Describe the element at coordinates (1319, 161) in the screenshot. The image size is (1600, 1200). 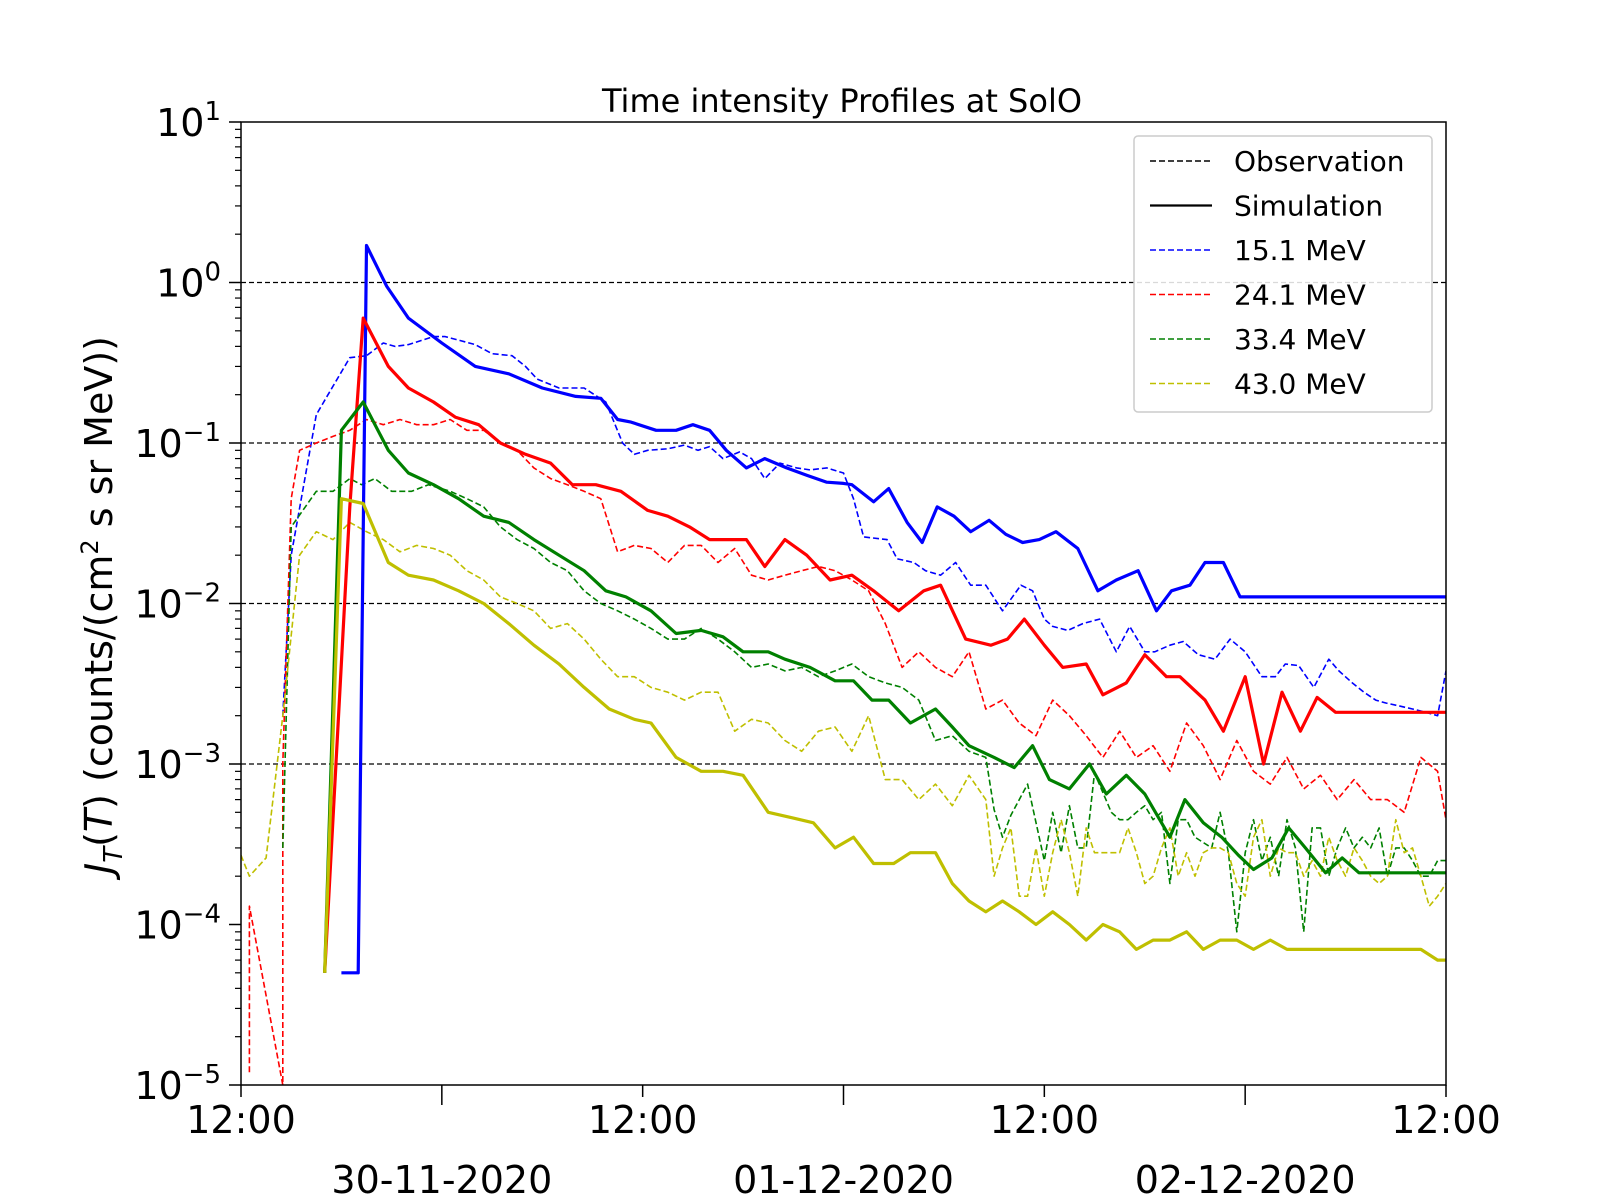
I see `legend-label: Observation` at that location.